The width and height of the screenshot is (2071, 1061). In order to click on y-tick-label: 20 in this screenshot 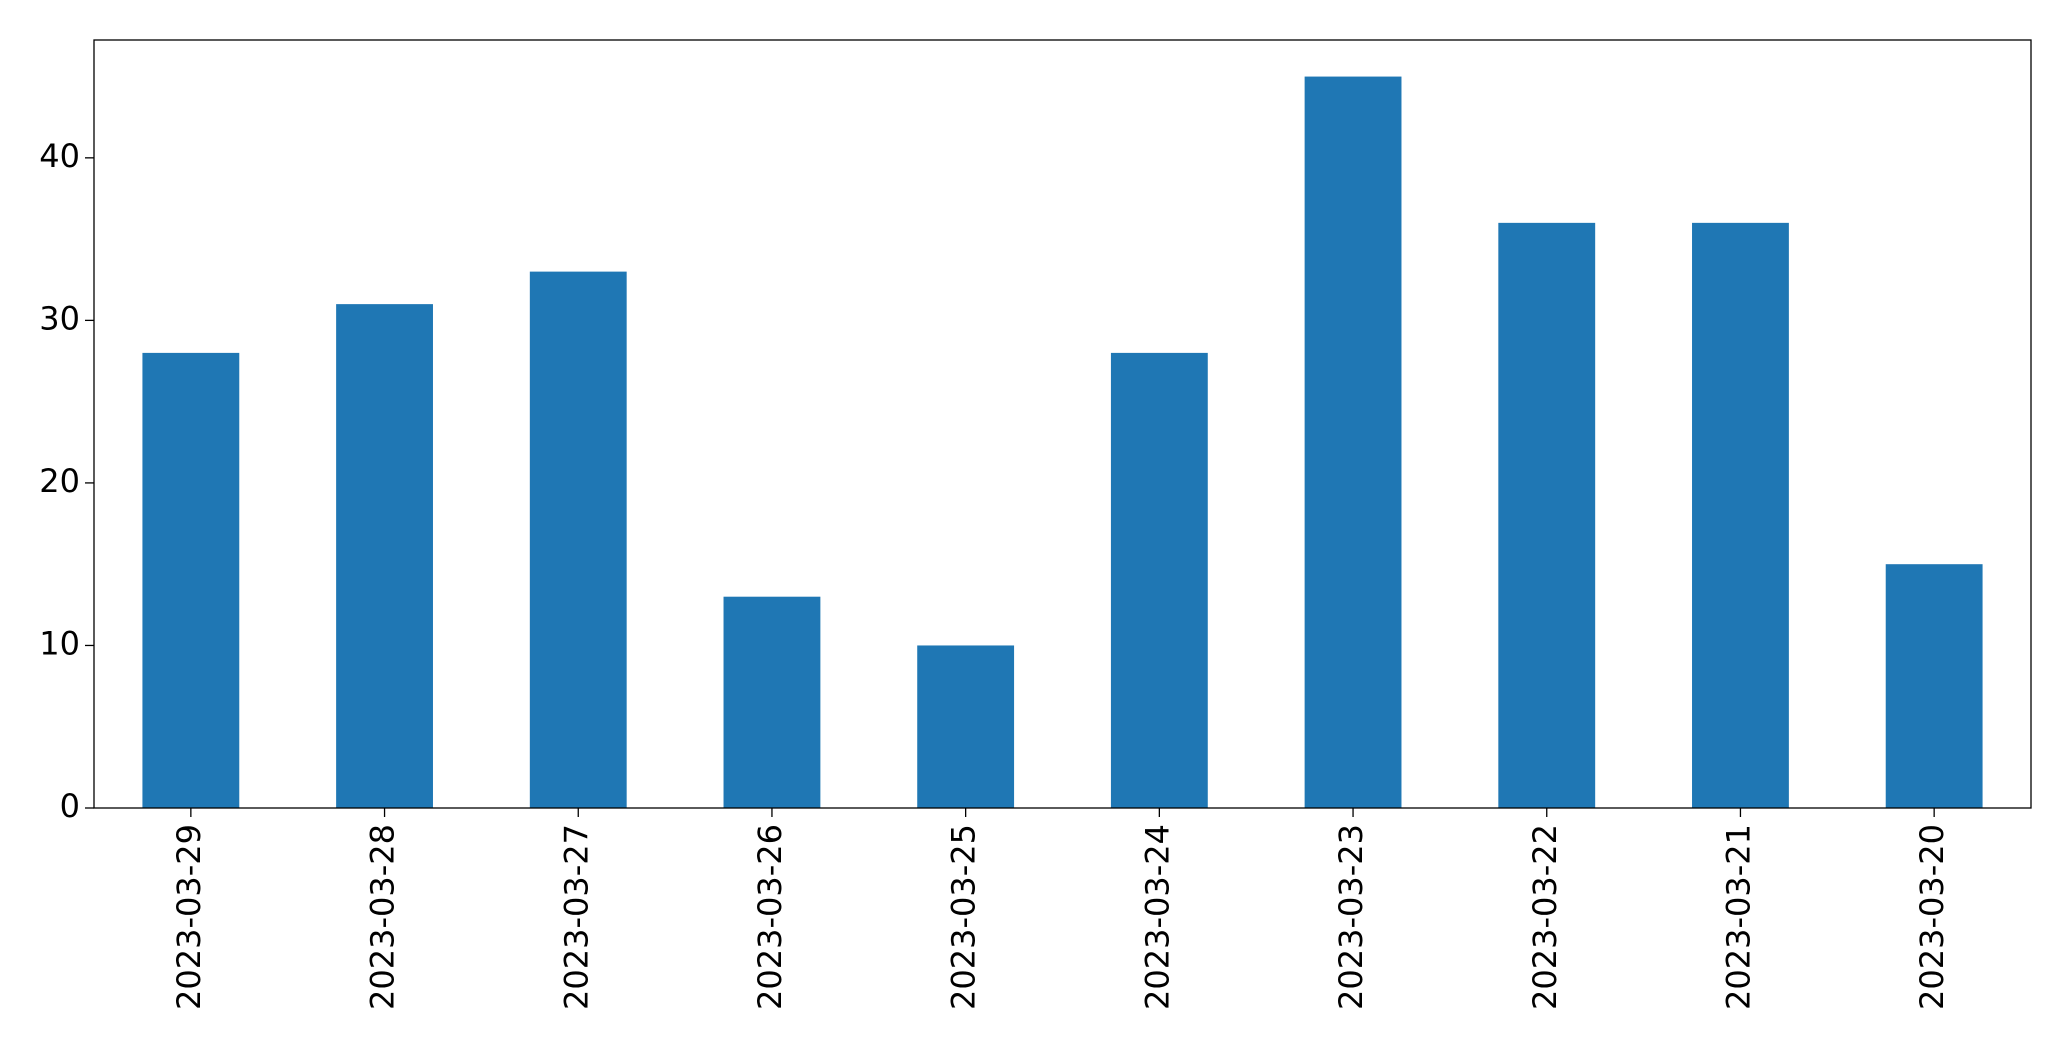, I will do `click(59, 481)`.